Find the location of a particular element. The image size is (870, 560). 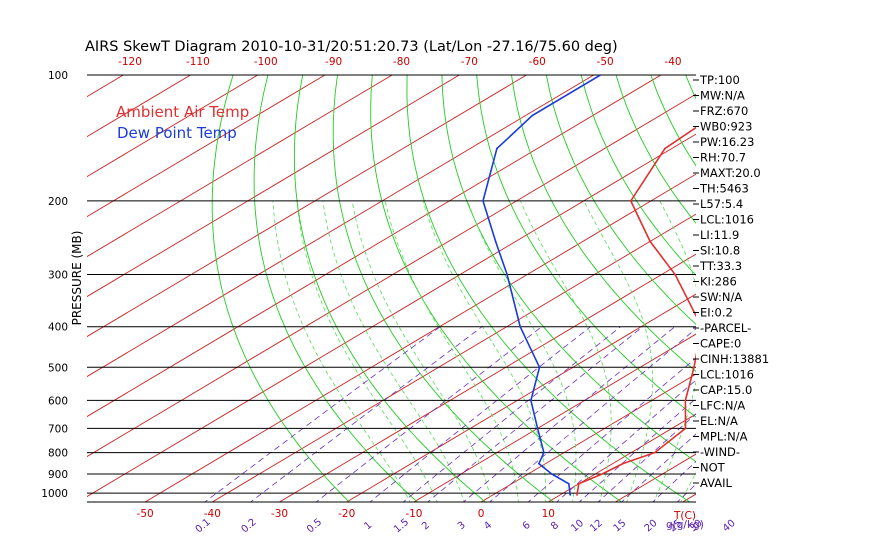

stats-item: TP:100 is located at coordinates (719, 80).